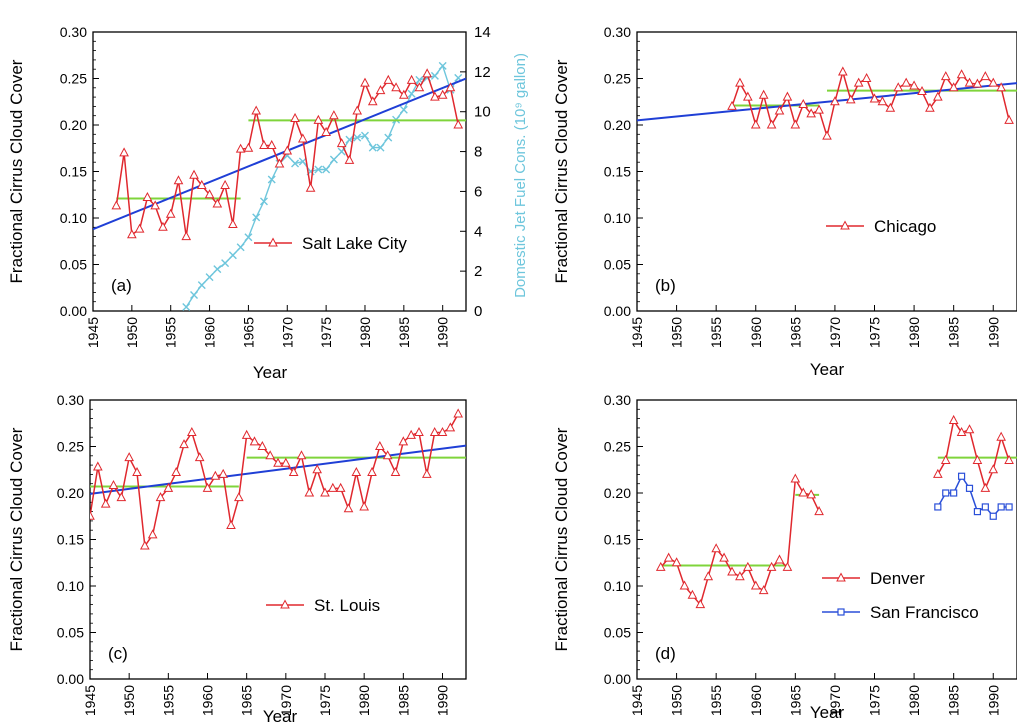 The width and height of the screenshot is (1017, 728). Describe the element at coordinates (478, 152) in the screenshot. I see `y2-tick-label: 8` at that location.